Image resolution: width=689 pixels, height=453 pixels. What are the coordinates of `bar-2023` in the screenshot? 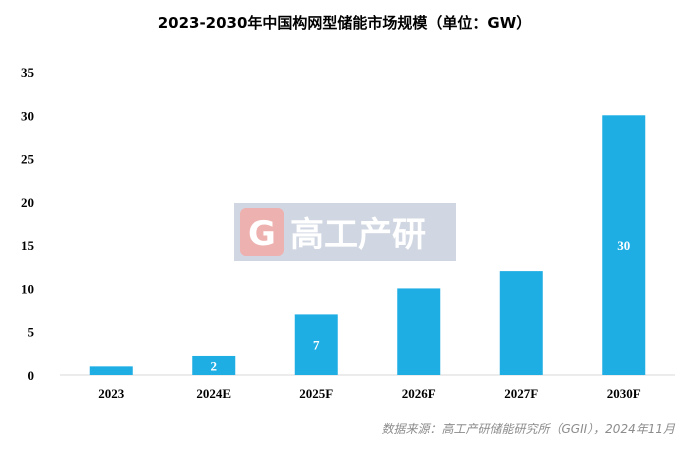 It's located at (111, 370).